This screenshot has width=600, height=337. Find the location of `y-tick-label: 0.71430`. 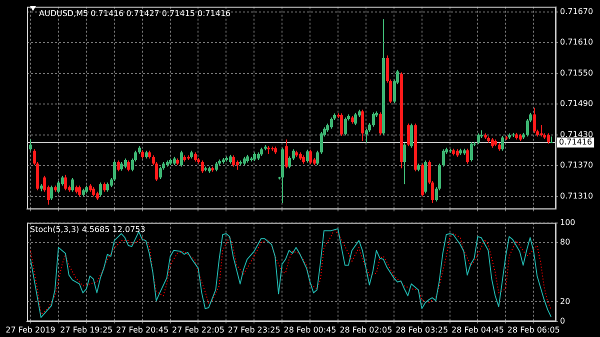

y-tick-label: 0.71430 is located at coordinates (577, 134).